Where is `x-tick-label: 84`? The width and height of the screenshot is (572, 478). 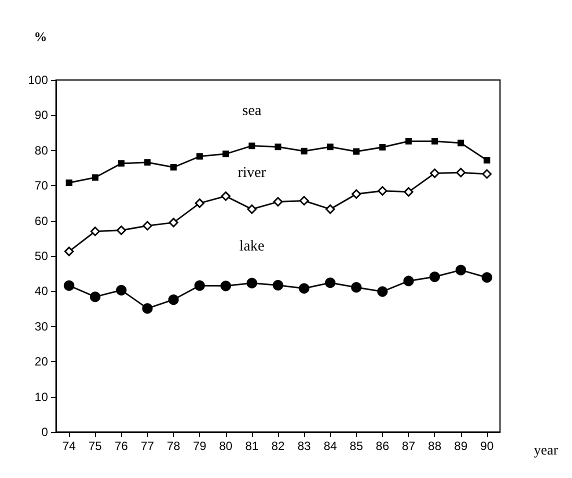 x-tick-label: 84 is located at coordinates (331, 446).